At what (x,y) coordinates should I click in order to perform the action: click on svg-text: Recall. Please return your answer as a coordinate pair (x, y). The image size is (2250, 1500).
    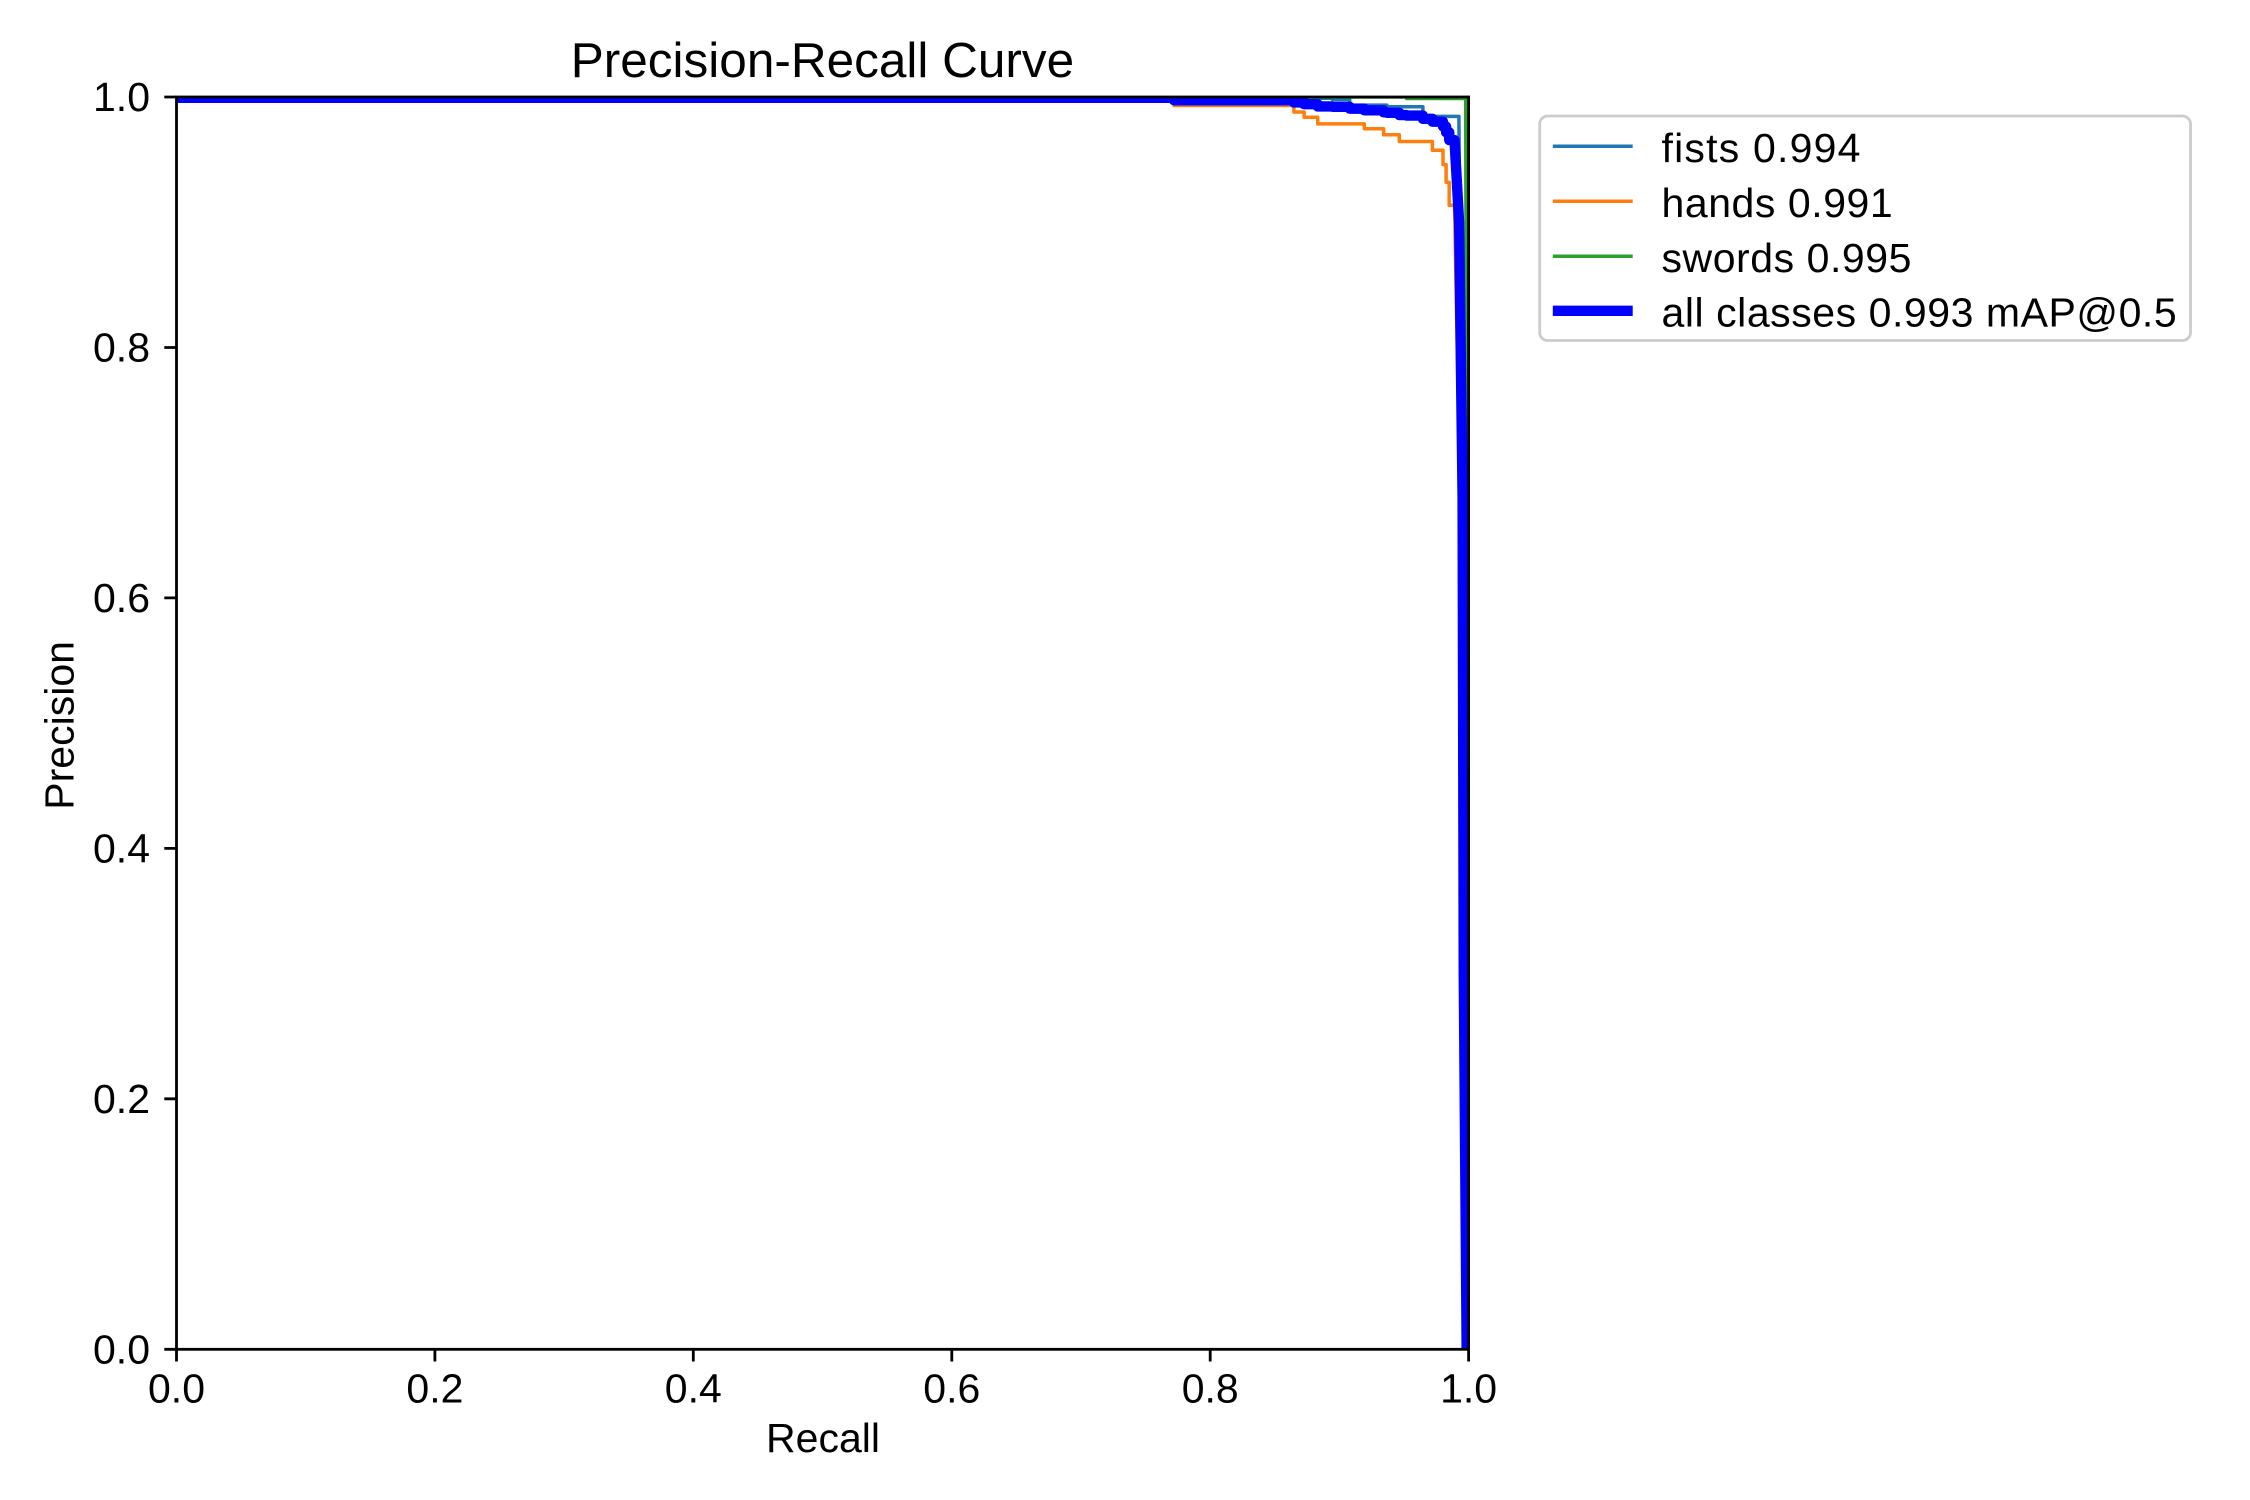
    Looking at the image, I should click on (823, 1438).